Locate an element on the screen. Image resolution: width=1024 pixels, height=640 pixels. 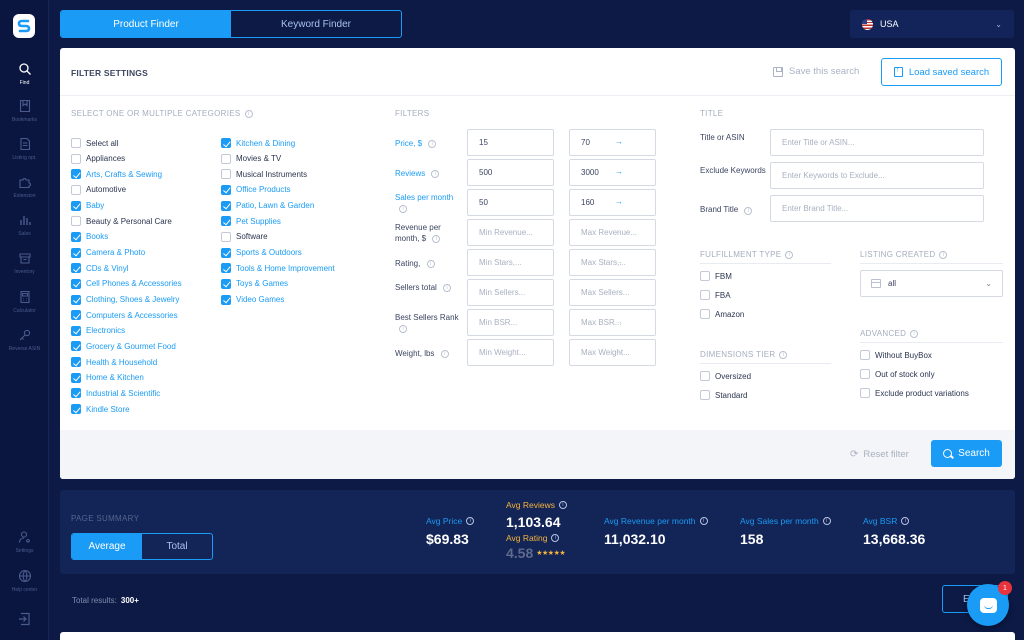
dimension-checkbox: Oversized is located at coordinates (725, 376).